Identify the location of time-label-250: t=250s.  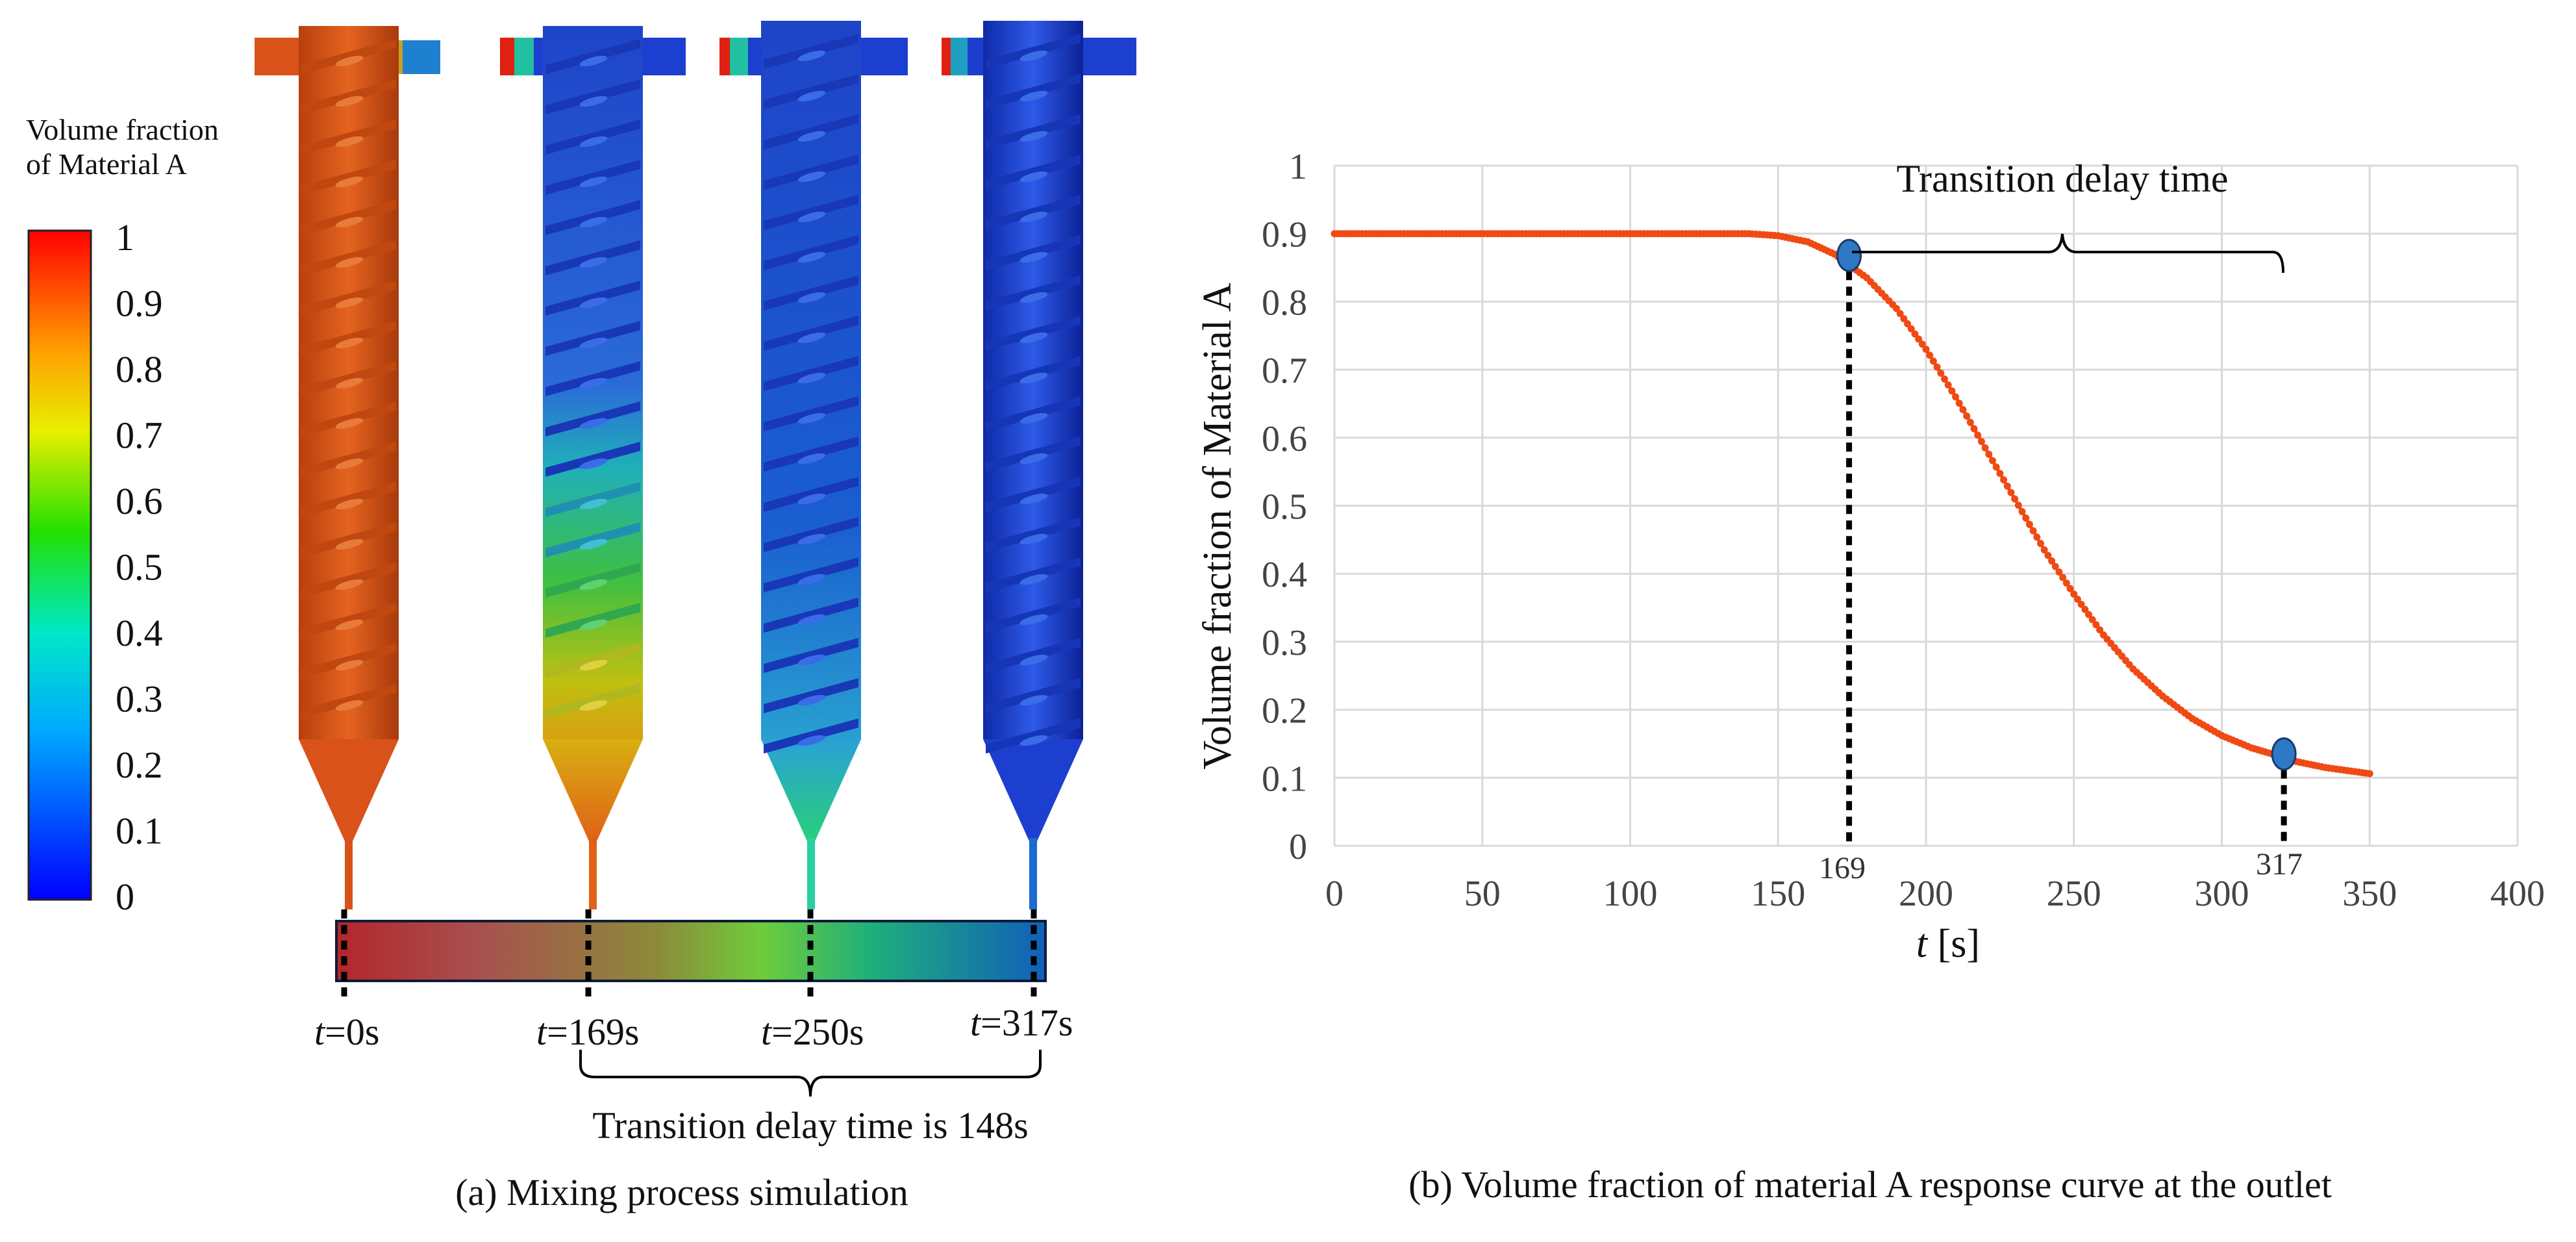
(812, 1032).